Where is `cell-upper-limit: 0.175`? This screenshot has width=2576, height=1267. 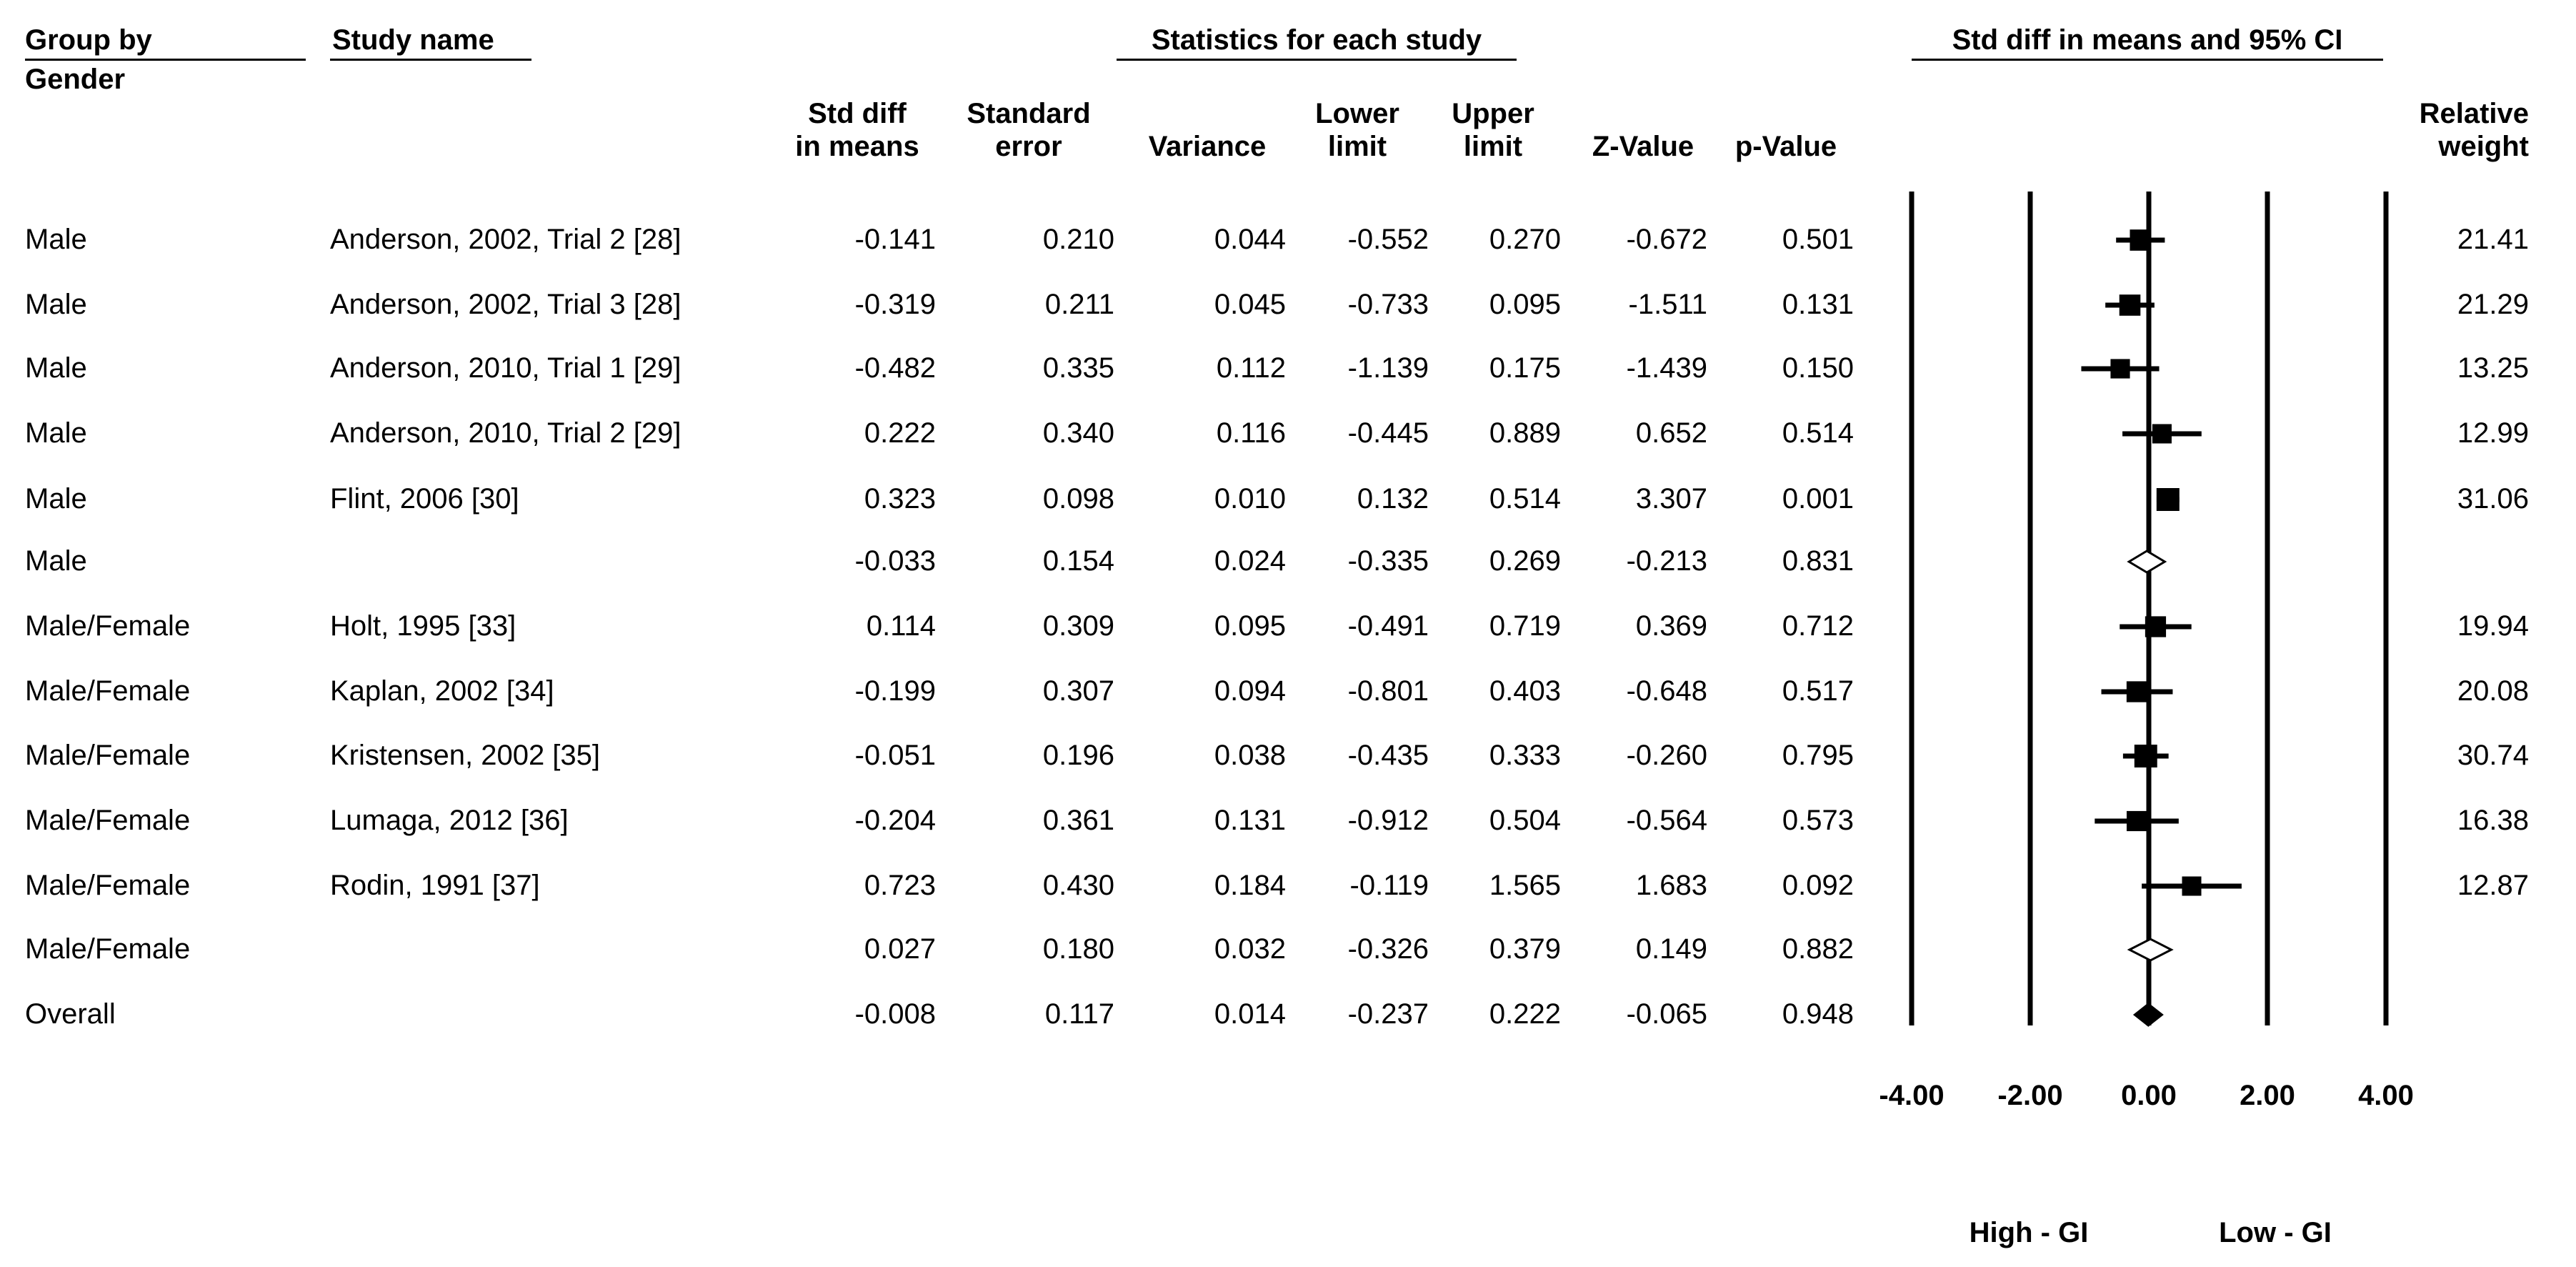 cell-upper-limit: 0.175 is located at coordinates (1525, 368).